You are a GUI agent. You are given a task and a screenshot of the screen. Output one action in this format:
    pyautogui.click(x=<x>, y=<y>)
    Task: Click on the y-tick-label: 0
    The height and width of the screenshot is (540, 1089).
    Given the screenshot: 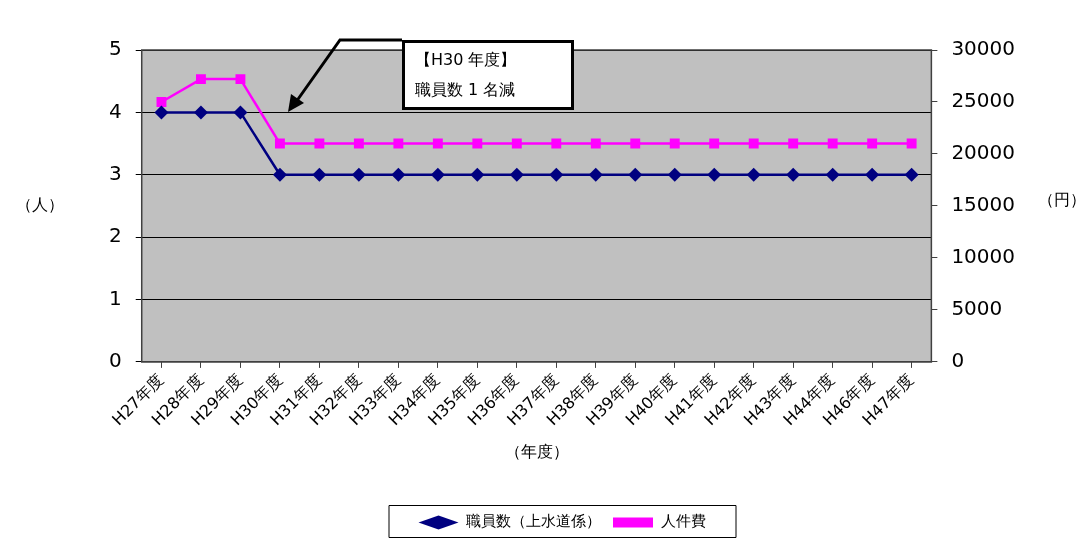 What is the action you would take?
    pyautogui.click(x=115, y=360)
    